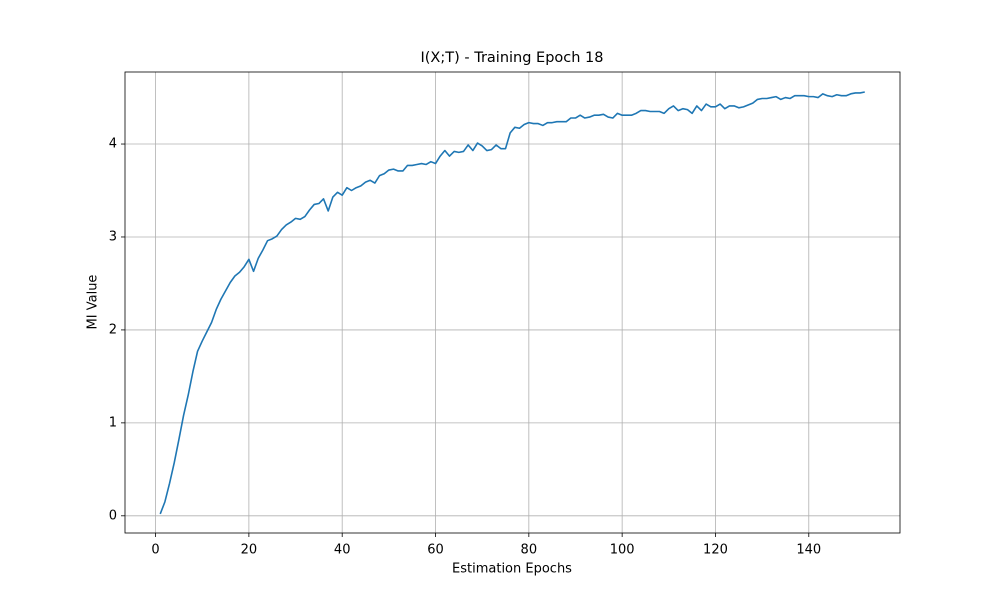 The image size is (1000, 600). What do you see at coordinates (113, 144) in the screenshot?
I see `y-tick-label: 4` at bounding box center [113, 144].